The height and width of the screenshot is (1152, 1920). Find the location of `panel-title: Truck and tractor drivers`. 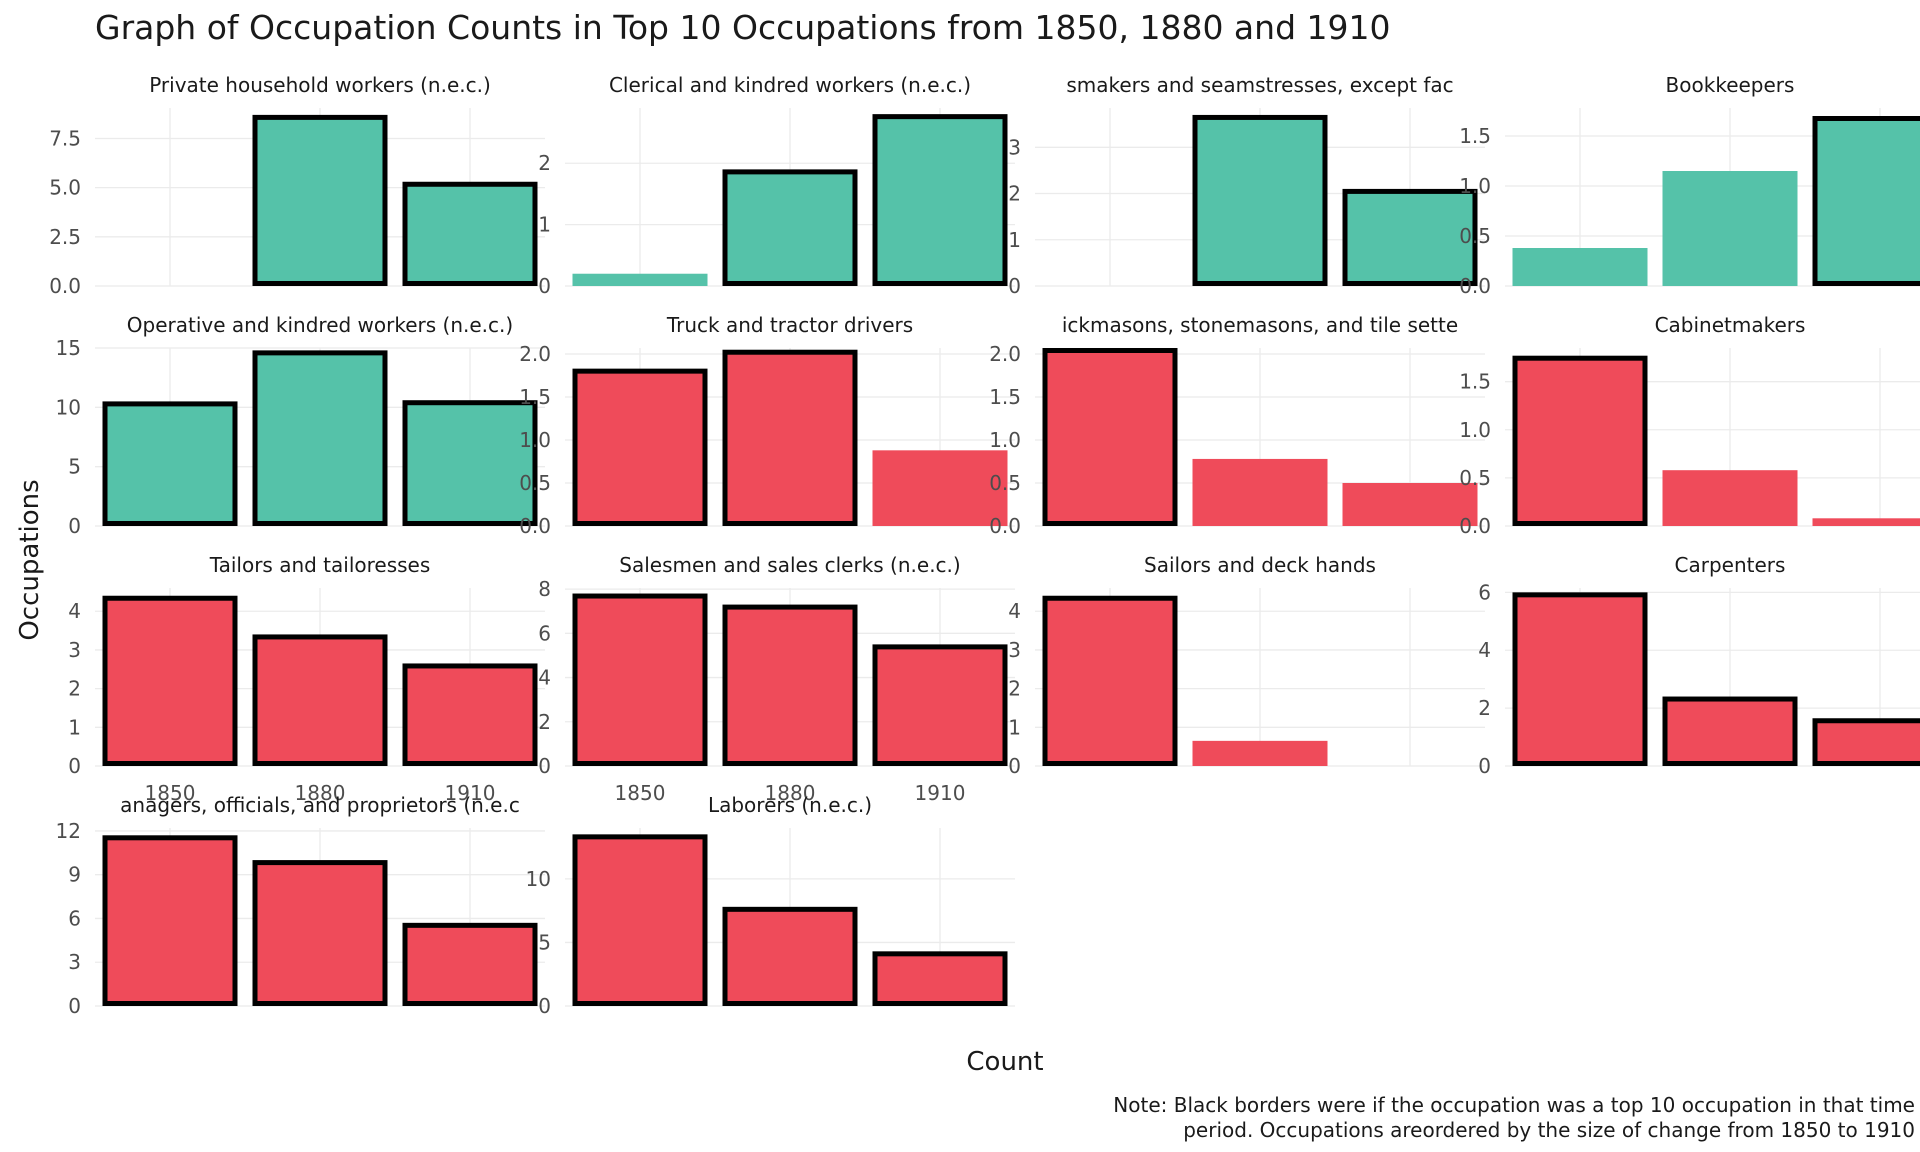

panel-title: Truck and tractor drivers is located at coordinates (789, 325).